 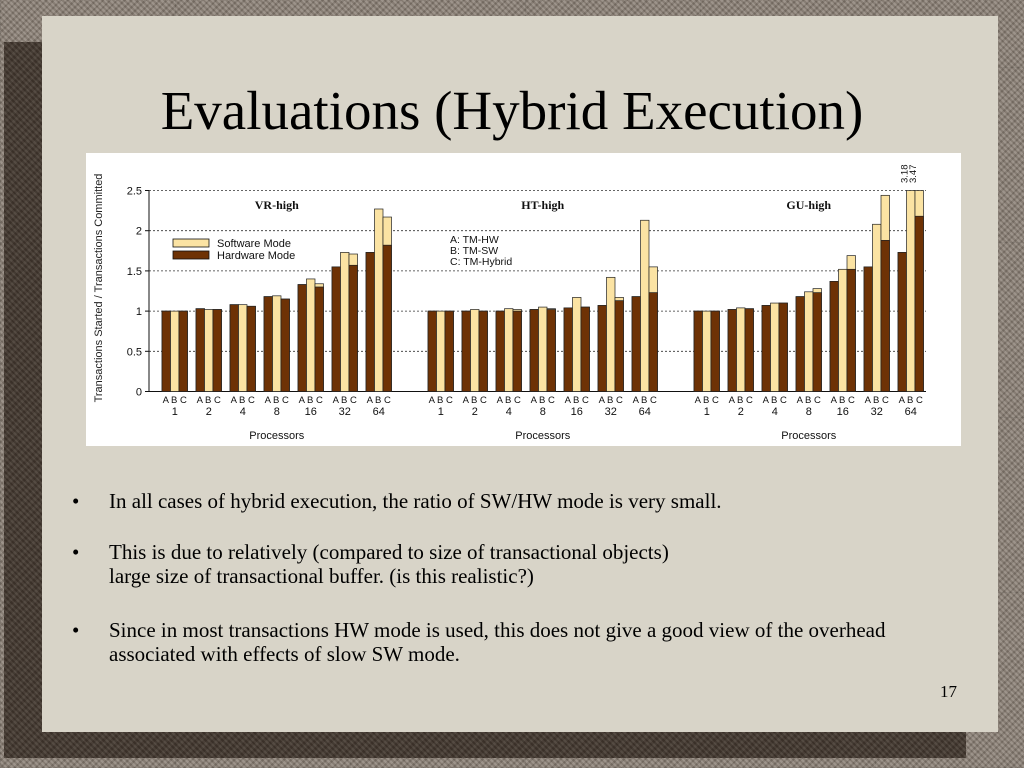 I want to click on y-tick-label: 2, so click(x=139, y=232).